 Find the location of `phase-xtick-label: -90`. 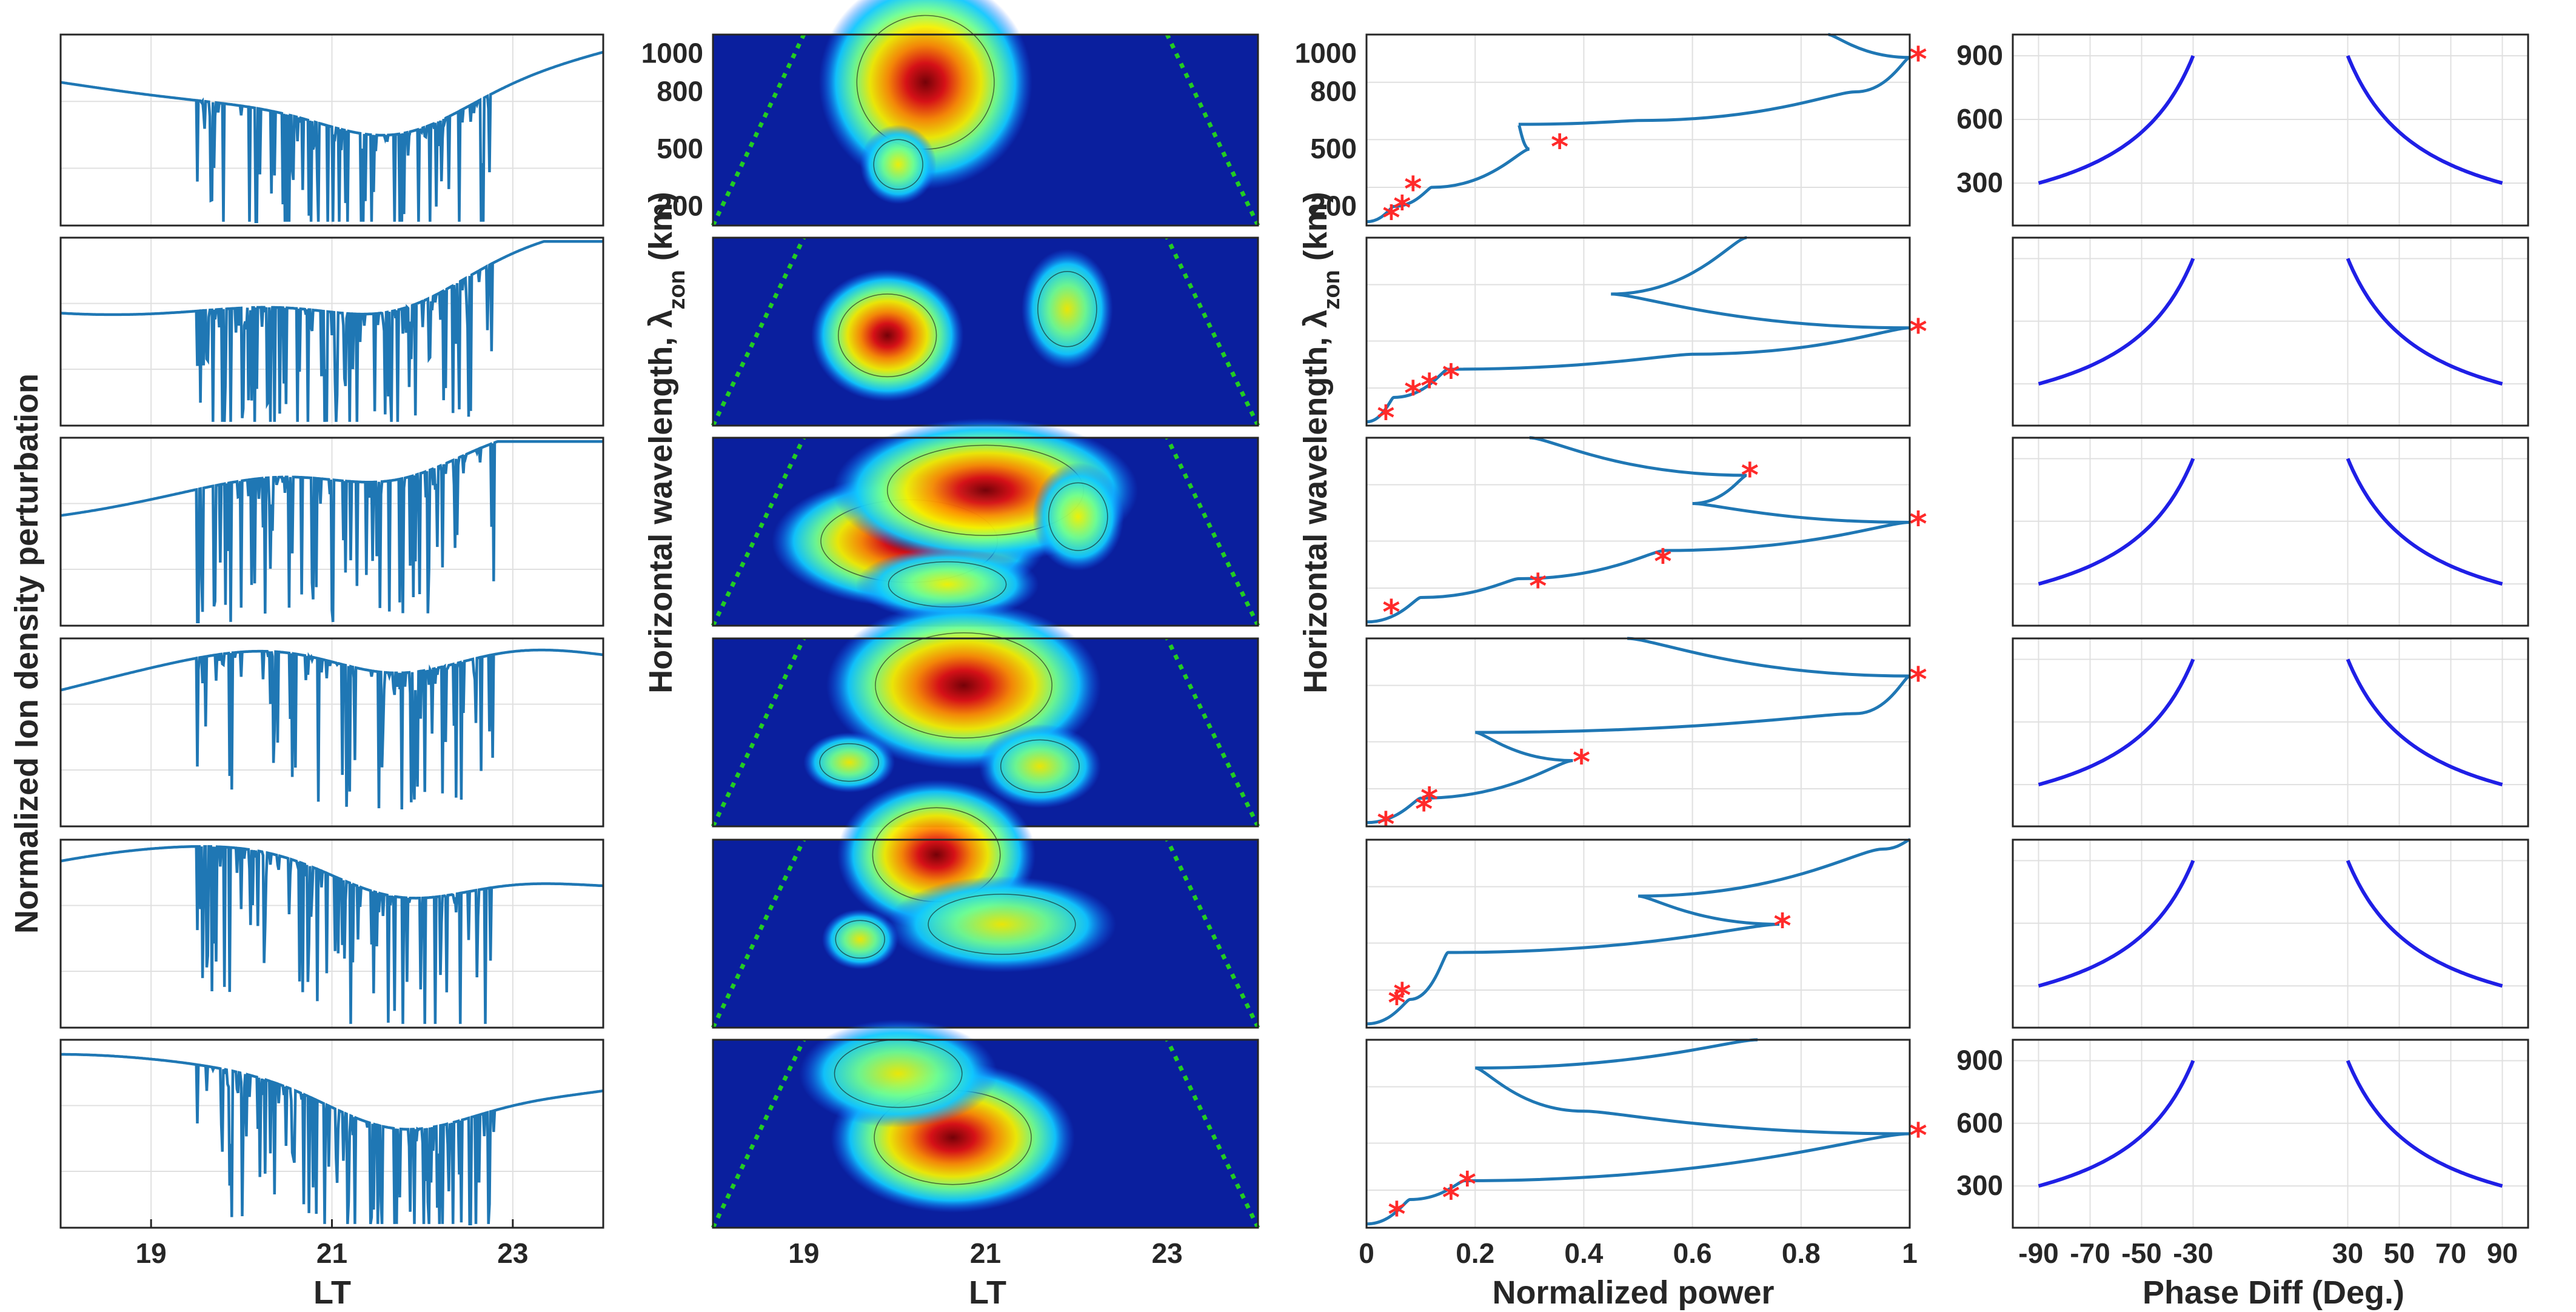

phase-xtick-label: -90 is located at coordinates (2038, 1253).